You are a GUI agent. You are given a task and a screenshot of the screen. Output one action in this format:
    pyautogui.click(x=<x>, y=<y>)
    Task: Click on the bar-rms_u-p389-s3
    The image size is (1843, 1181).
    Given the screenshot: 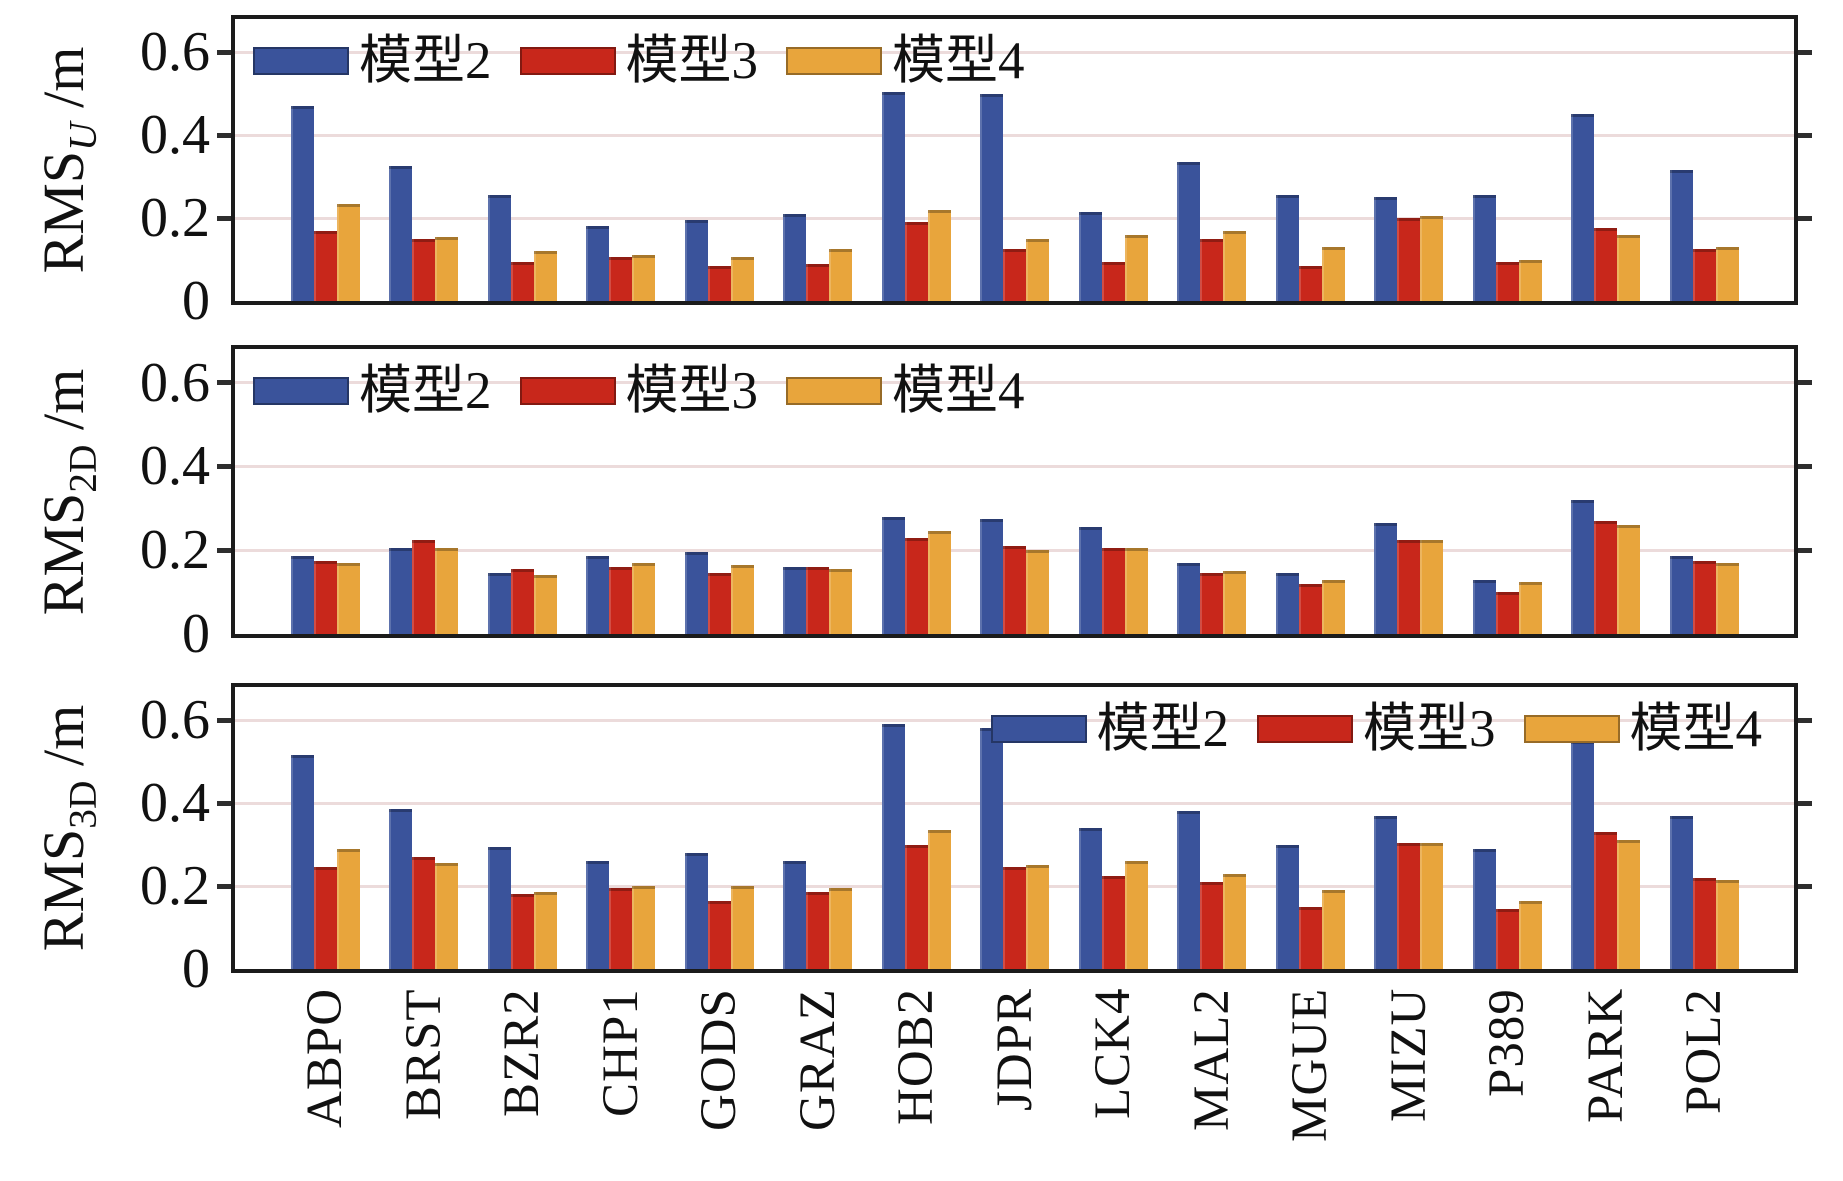 What is the action you would take?
    pyautogui.click(x=1507, y=281)
    